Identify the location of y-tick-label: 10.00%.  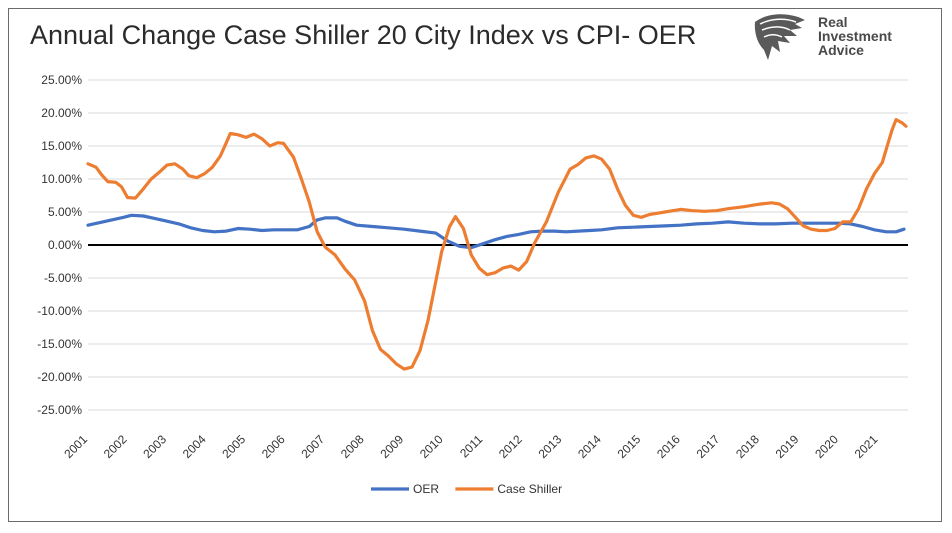
(61, 179).